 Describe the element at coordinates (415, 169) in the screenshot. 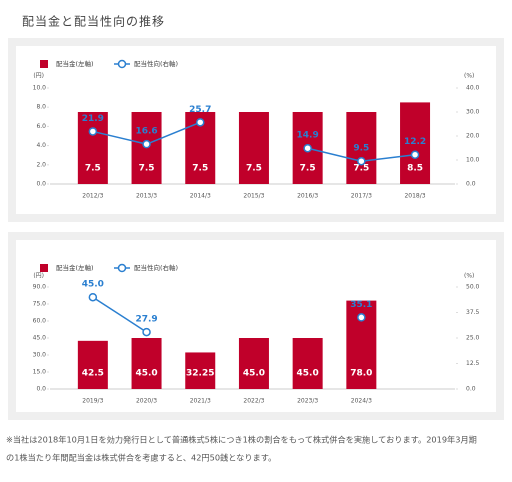

I see `bar-label: 8.5` at that location.